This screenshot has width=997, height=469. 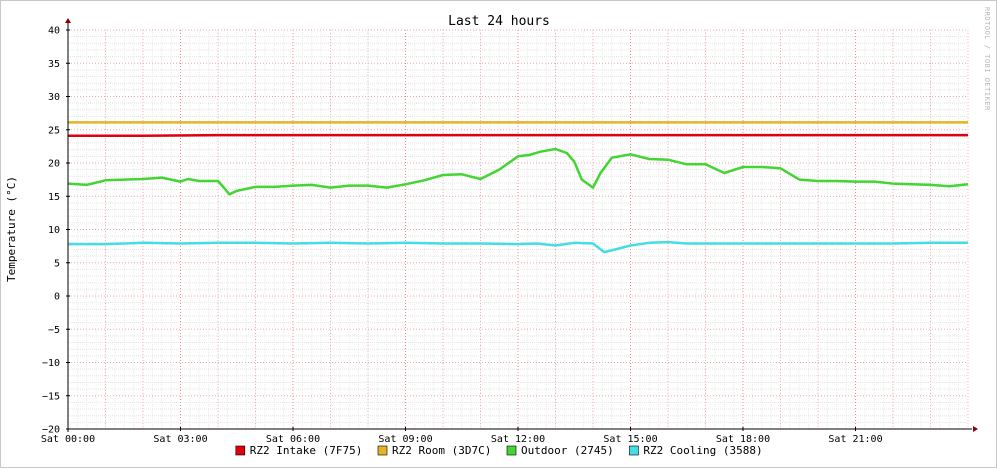 What do you see at coordinates (54, 230) in the screenshot?
I see `y-tick-label: 10` at bounding box center [54, 230].